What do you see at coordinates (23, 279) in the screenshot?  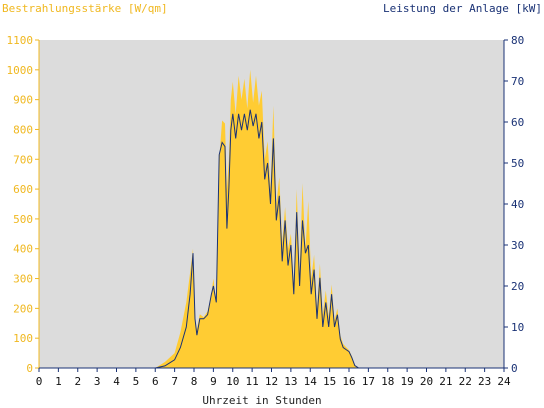 I see `left-tick-label: 300` at bounding box center [23, 279].